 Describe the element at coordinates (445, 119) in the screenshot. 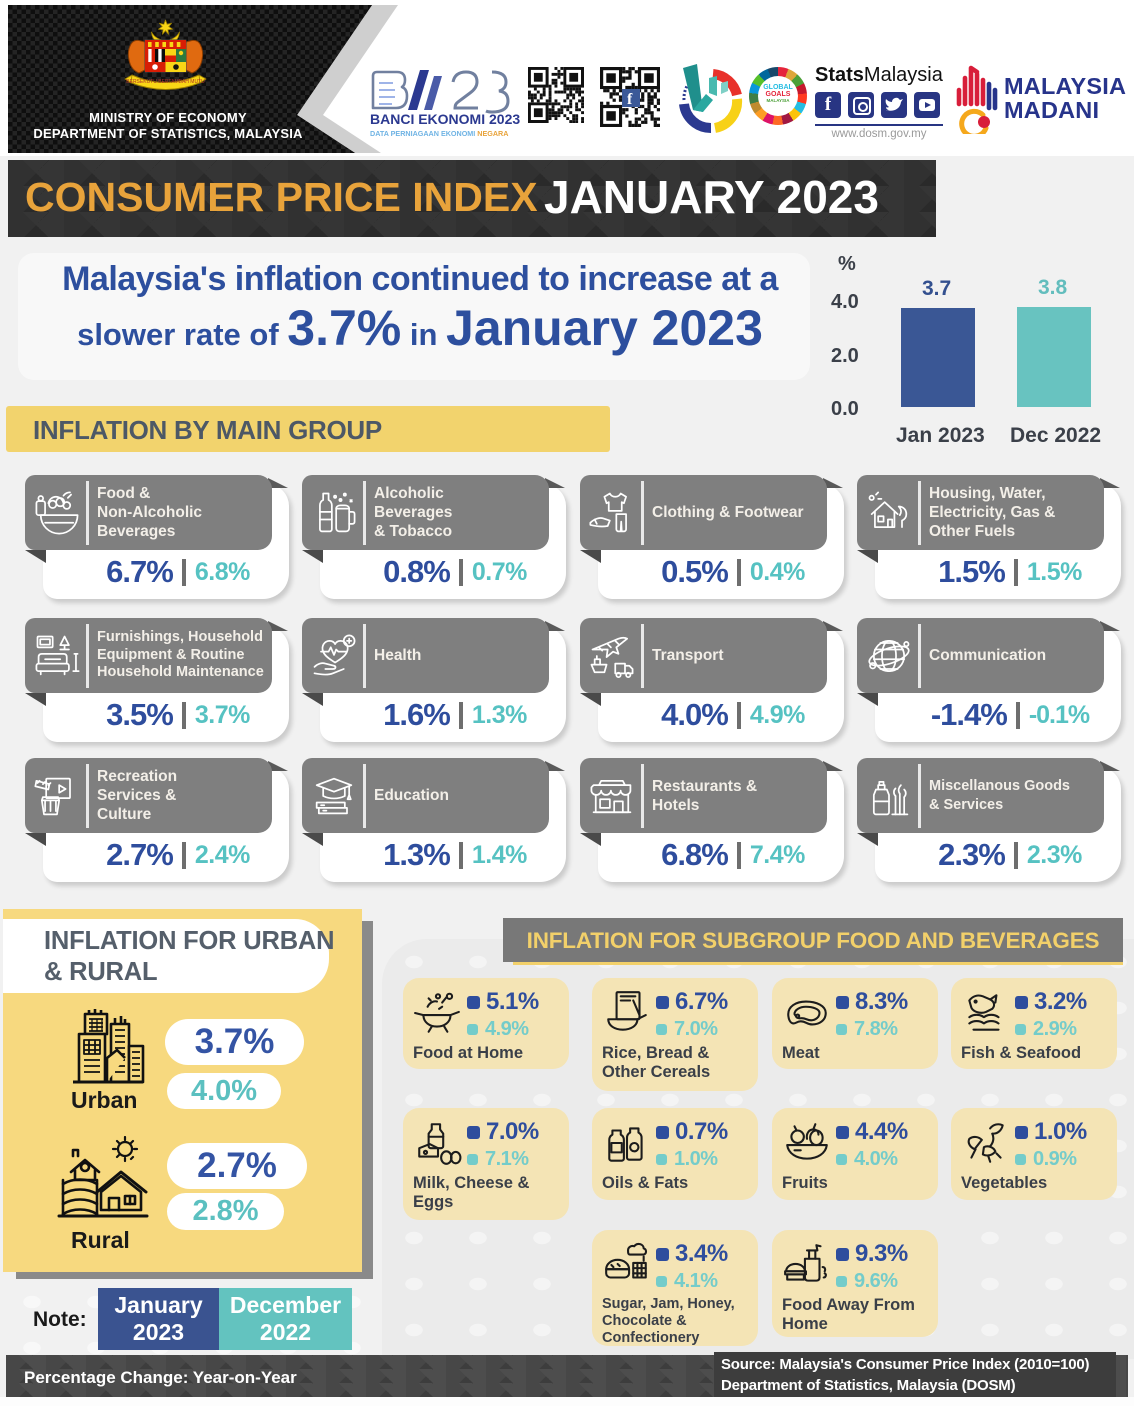

I see `svg-text: BANCI EKONOMI 2023` at that location.